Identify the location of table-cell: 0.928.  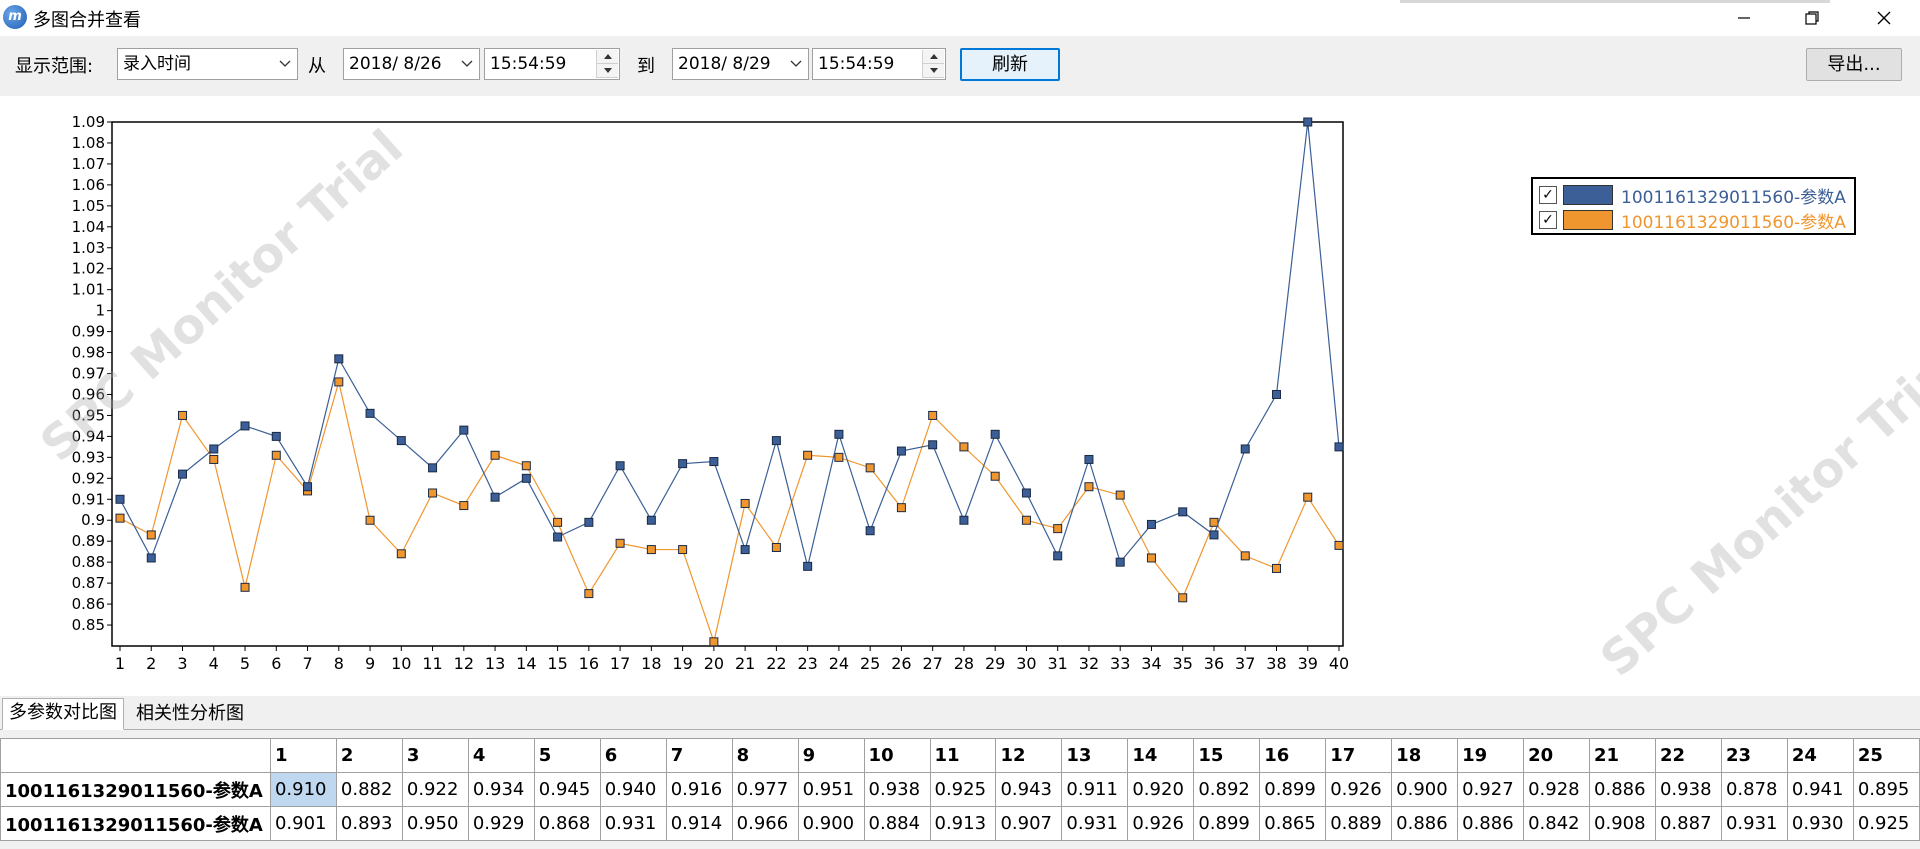
(1557, 789).